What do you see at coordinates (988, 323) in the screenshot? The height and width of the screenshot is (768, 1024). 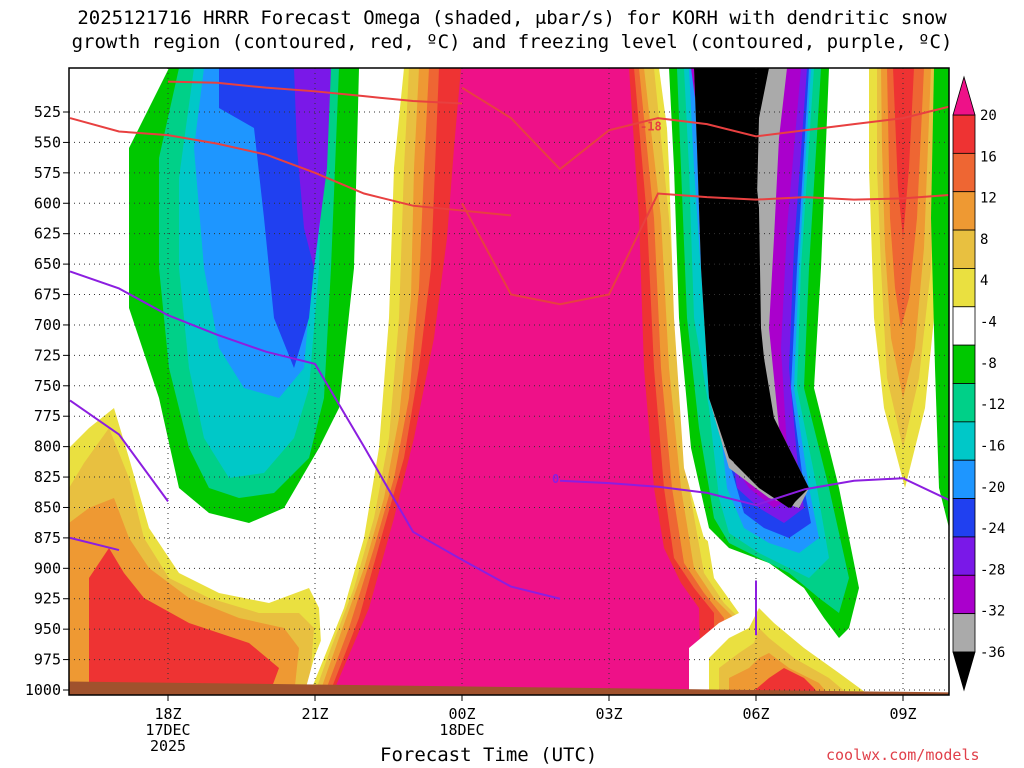 I see `colorbar-label-5: -4` at bounding box center [988, 323].